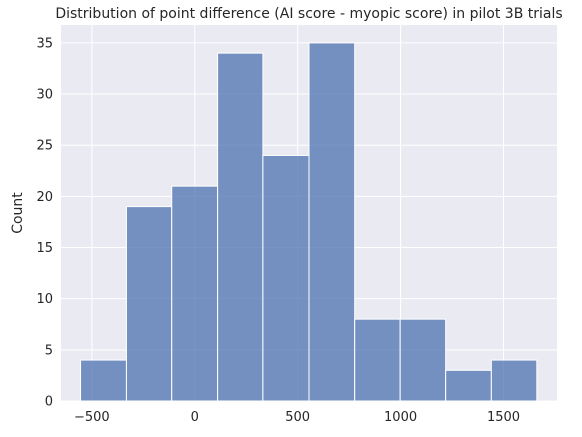 Image resolution: width=582 pixels, height=437 pixels. Describe the element at coordinates (44, 146) in the screenshot. I see `y-tick-label: 25` at that location.